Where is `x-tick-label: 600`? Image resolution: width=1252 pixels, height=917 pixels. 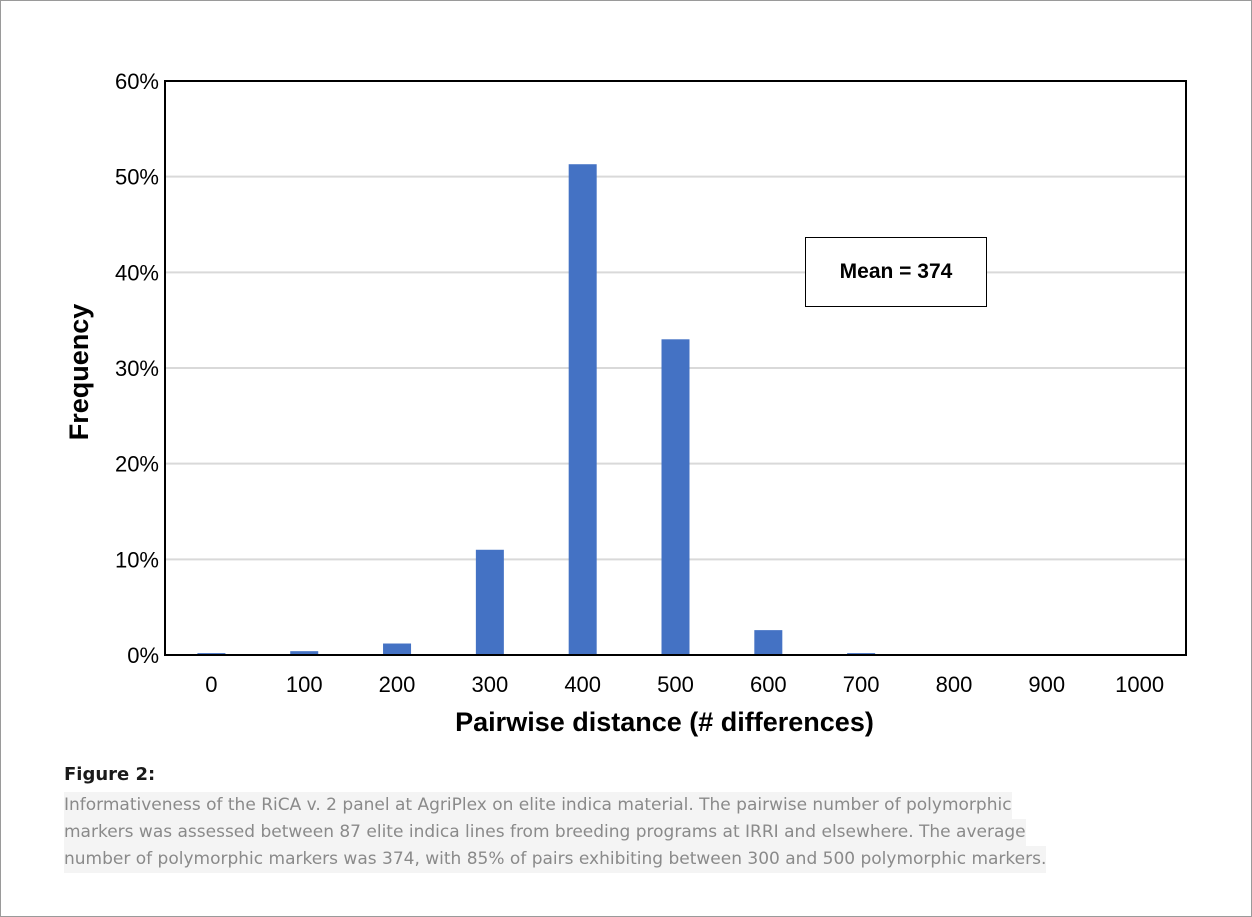
x-tick-label: 600 is located at coordinates (768, 684).